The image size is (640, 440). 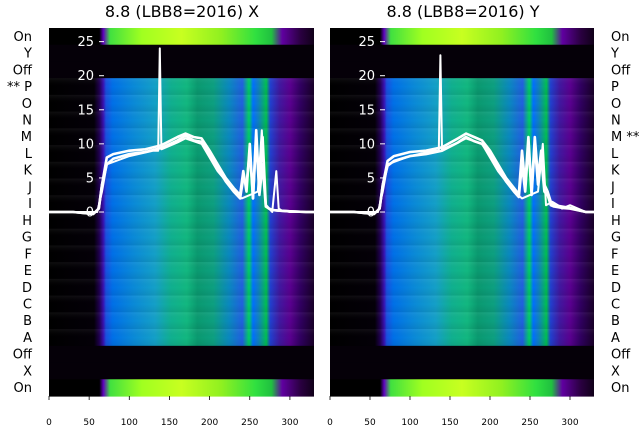 I want to click on y-tick-label: 20, so click(x=366, y=76).